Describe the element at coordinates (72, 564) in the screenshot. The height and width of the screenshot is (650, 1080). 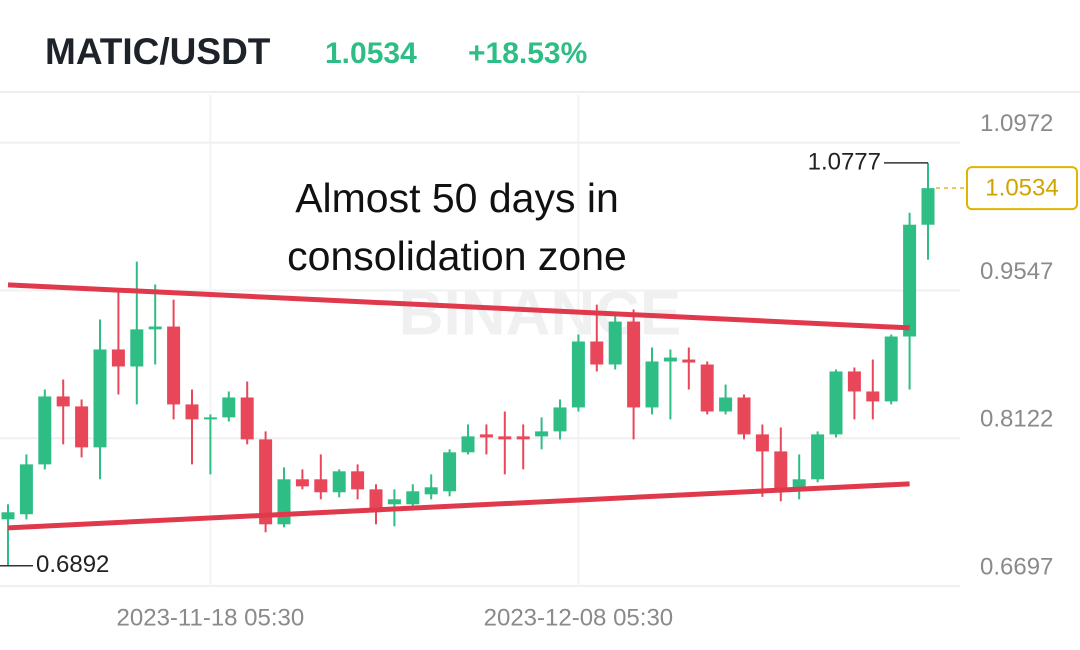
I see `low-marker-label: 0.6892` at that location.